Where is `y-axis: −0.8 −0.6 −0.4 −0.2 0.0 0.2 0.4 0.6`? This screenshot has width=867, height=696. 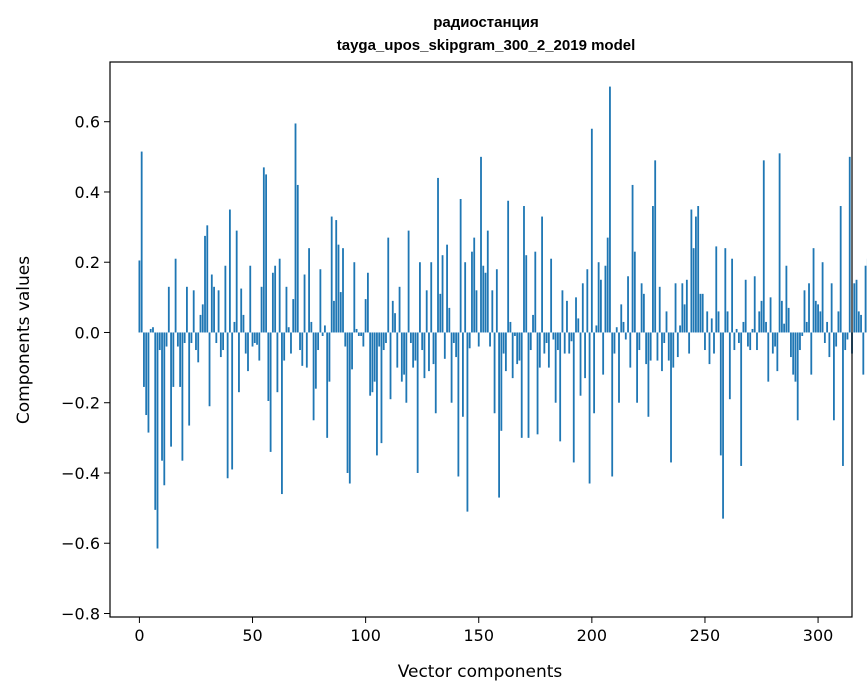
y-axis: −0.8 −0.6 −0.4 −0.2 0.0 0.2 0.4 0.6 is located at coordinates (85, 368).